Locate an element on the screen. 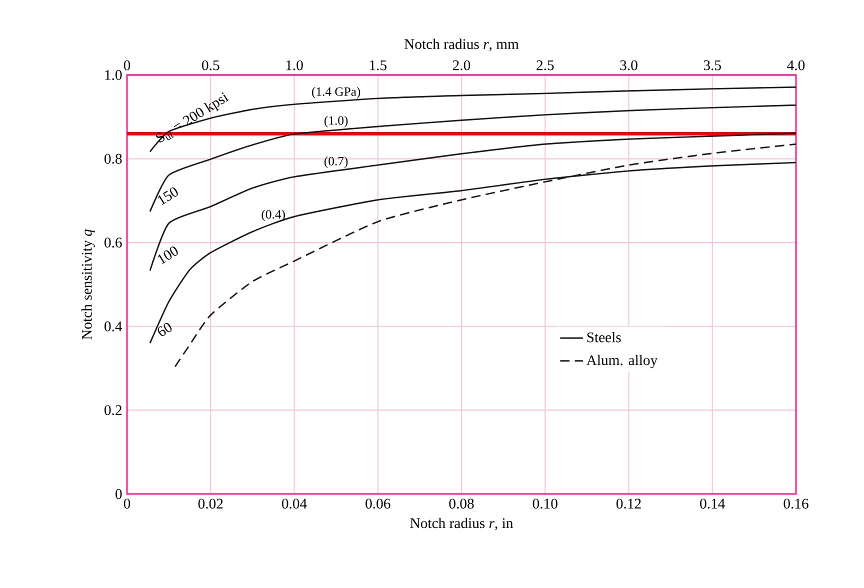 The height and width of the screenshot is (588, 864). text: 60 is located at coordinates (165, 329).